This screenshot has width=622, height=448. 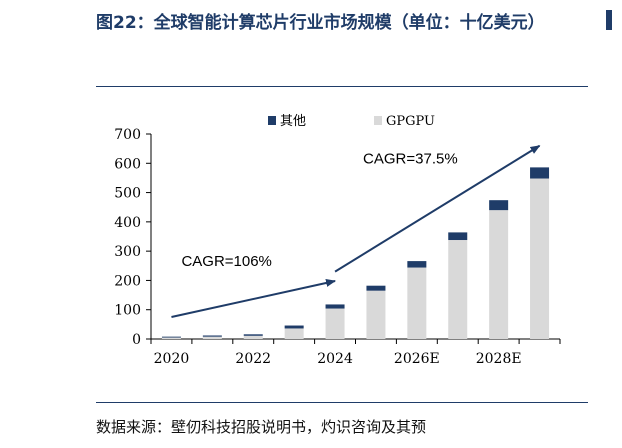 I want to click on bar-gpgpu-2022, so click(x=253, y=337).